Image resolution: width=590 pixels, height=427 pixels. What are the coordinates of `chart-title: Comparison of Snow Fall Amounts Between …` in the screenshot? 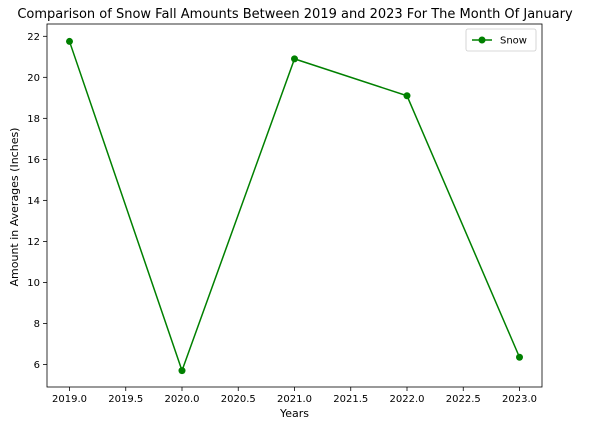 It's located at (295, 14).